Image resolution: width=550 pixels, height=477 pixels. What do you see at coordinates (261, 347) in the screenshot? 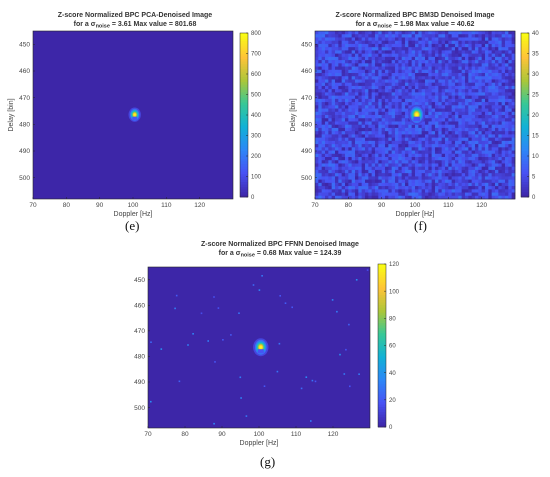
I see `blob-layer` at bounding box center [261, 347].